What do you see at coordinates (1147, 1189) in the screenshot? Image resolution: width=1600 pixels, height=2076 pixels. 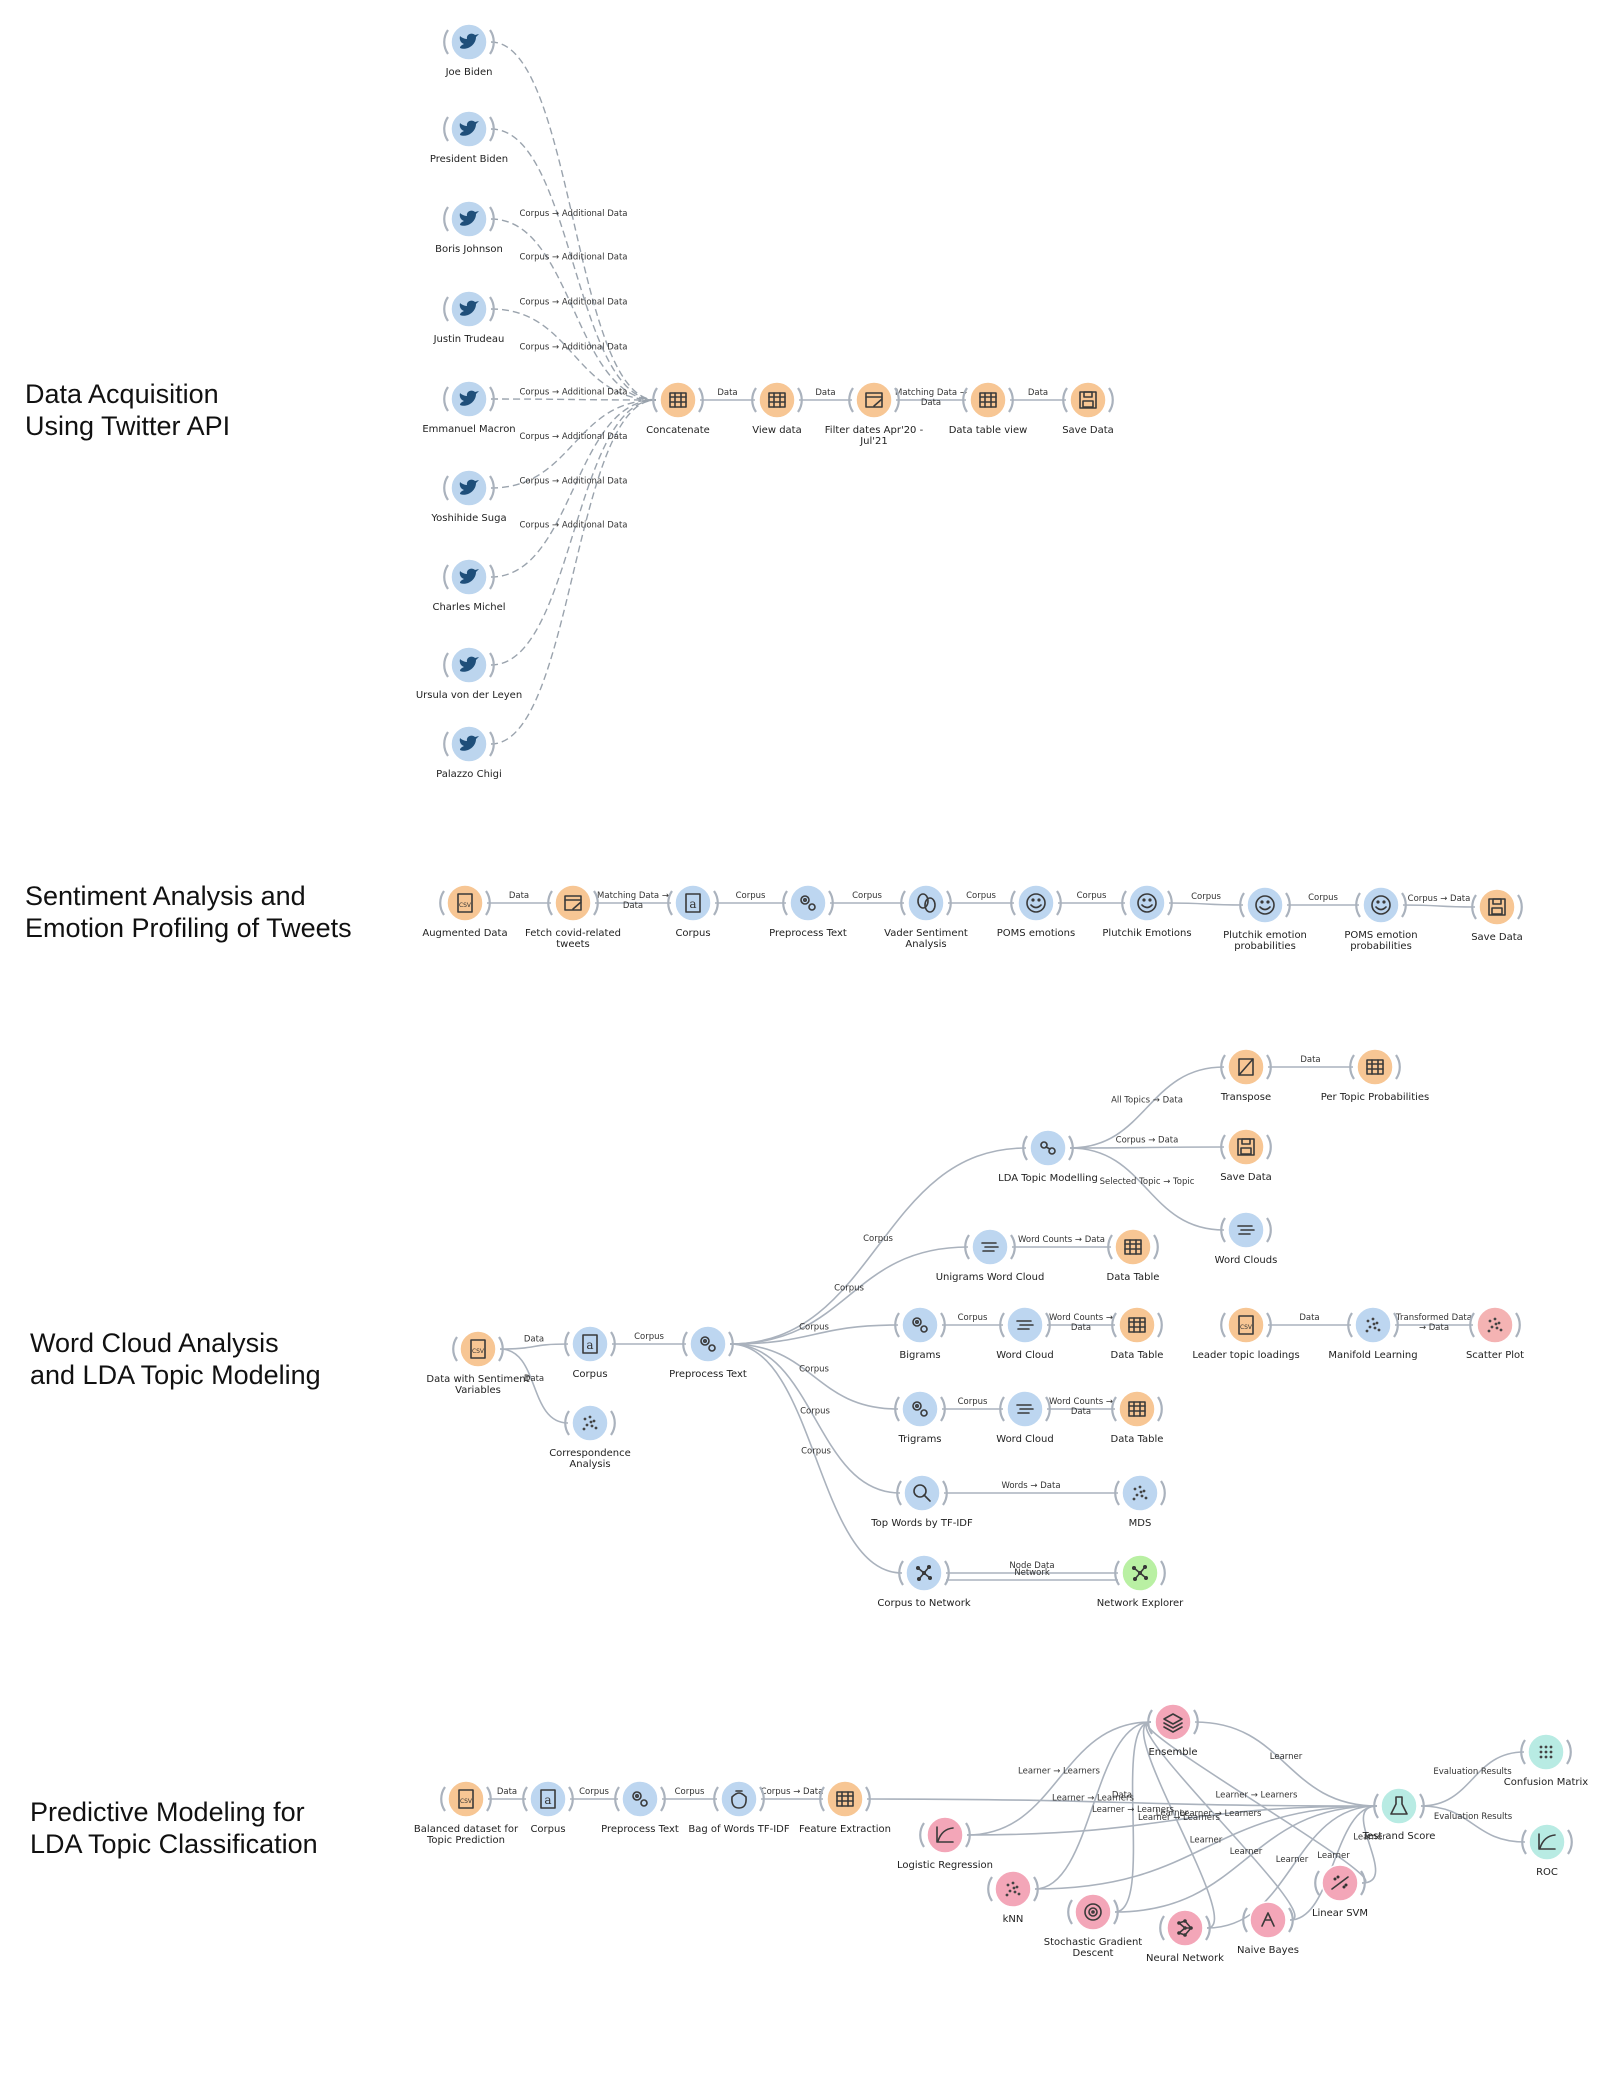 I see `link-lda-wcl` at bounding box center [1147, 1189].